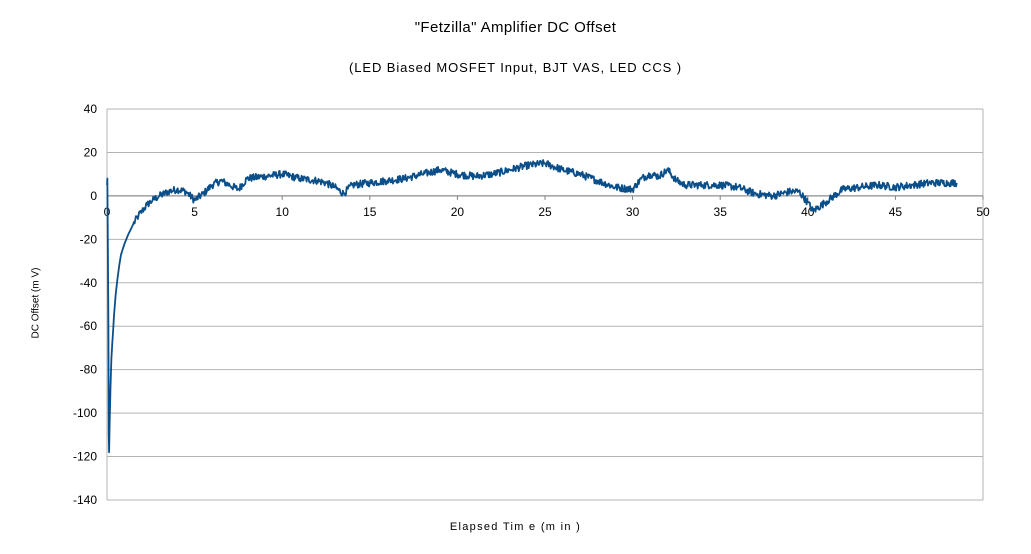 The height and width of the screenshot is (554, 1031). What do you see at coordinates (89, 239) in the screenshot?
I see `y-tick-label: -20` at bounding box center [89, 239].